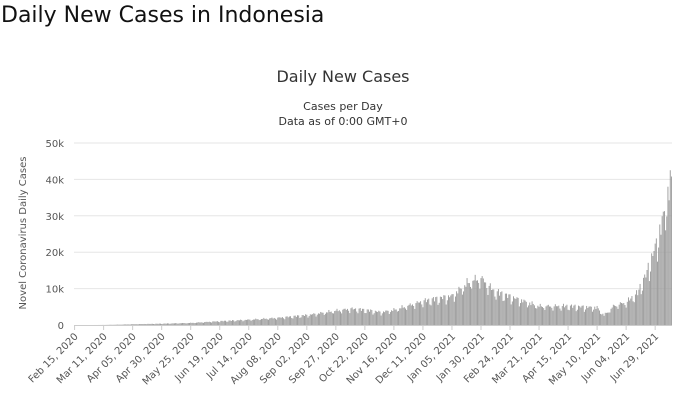 The width and height of the screenshot is (700, 404). I want to click on y-tick-label: 40k, so click(54, 180).